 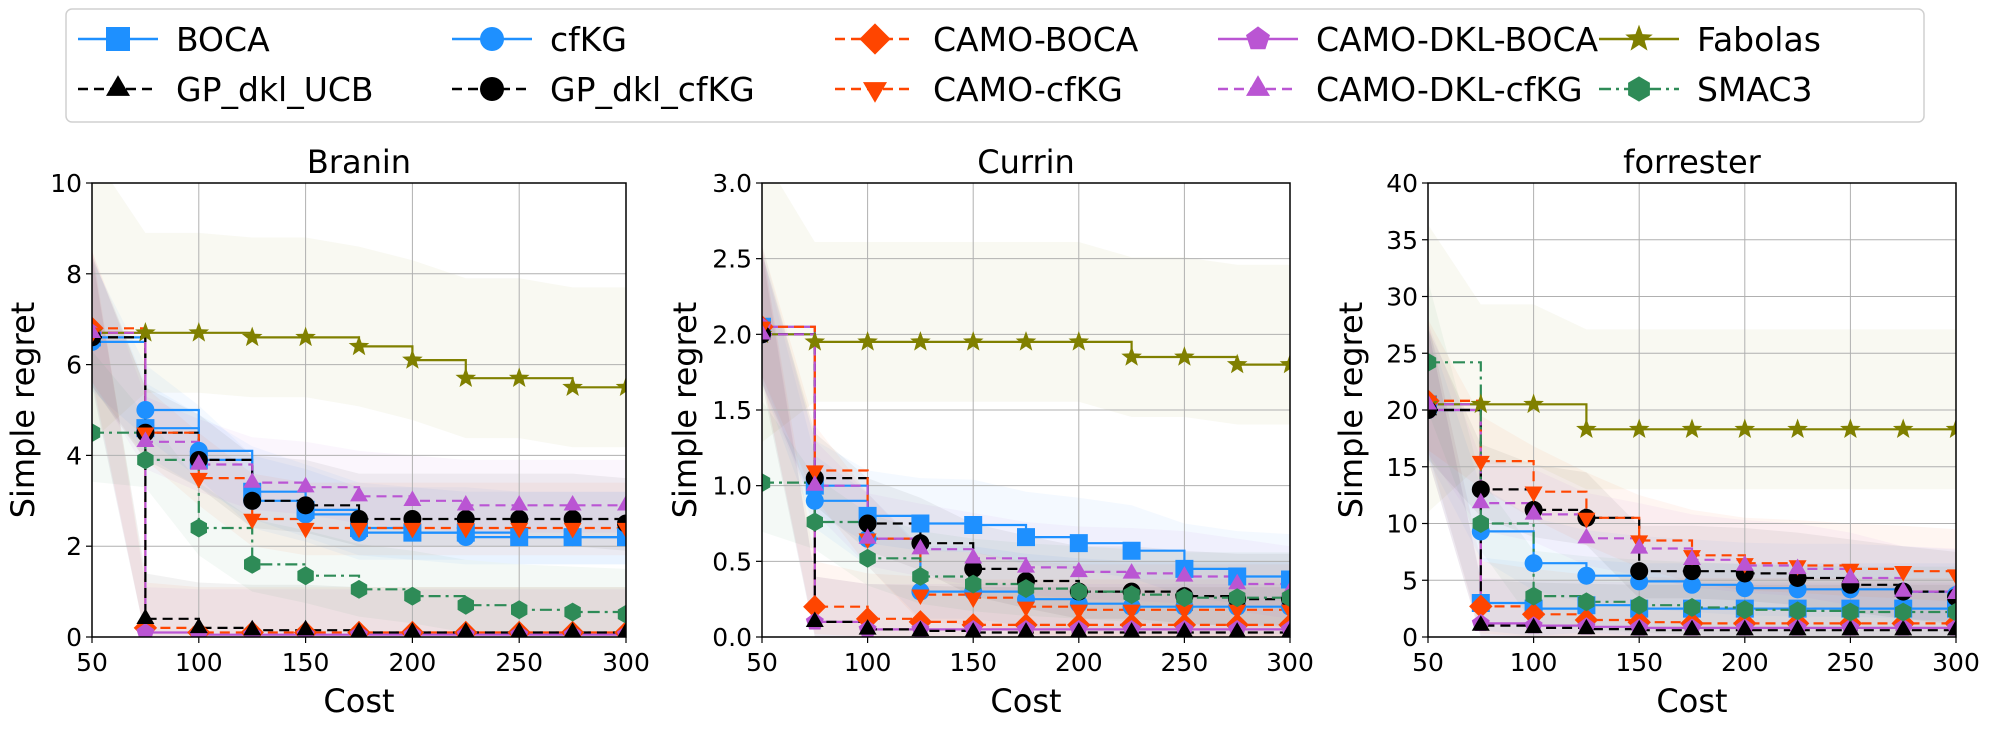 What do you see at coordinates (1402, 467) in the screenshot?
I see `y-tick-label: 15` at bounding box center [1402, 467].